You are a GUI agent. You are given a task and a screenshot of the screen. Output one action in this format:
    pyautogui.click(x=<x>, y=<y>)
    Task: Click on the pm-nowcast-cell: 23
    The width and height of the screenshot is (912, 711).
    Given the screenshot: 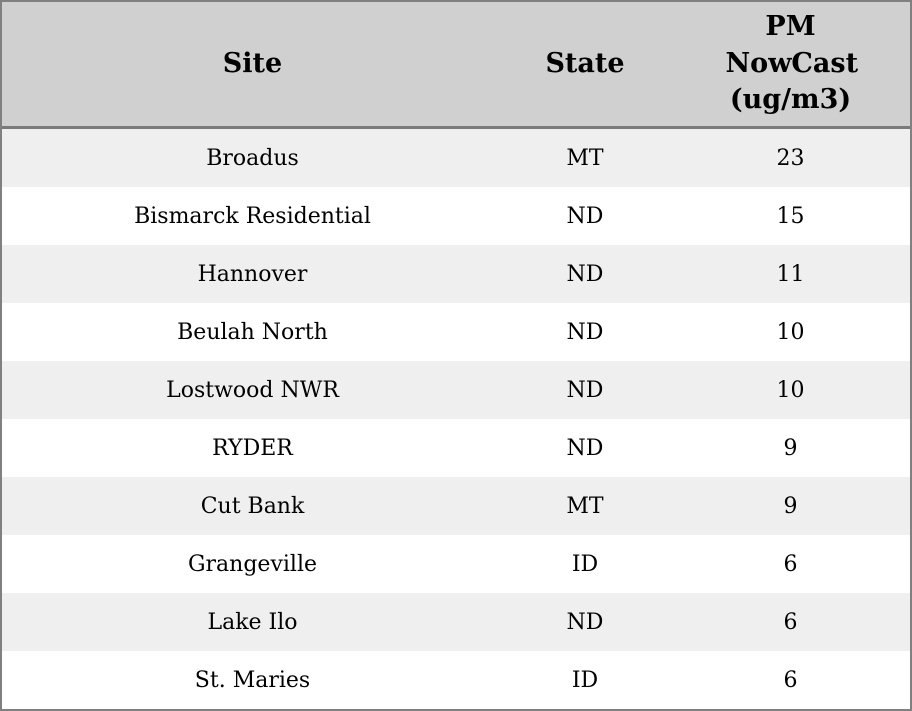 What is the action you would take?
    pyautogui.click(x=790, y=158)
    